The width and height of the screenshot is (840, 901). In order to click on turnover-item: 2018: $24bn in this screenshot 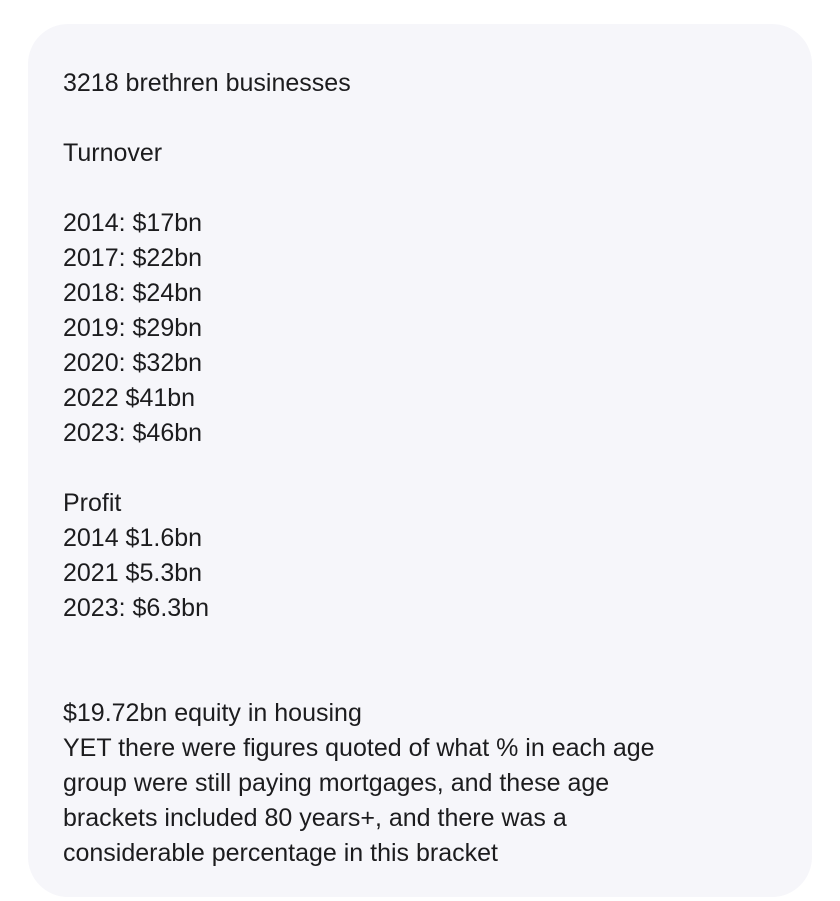, I will do `click(133, 293)`.